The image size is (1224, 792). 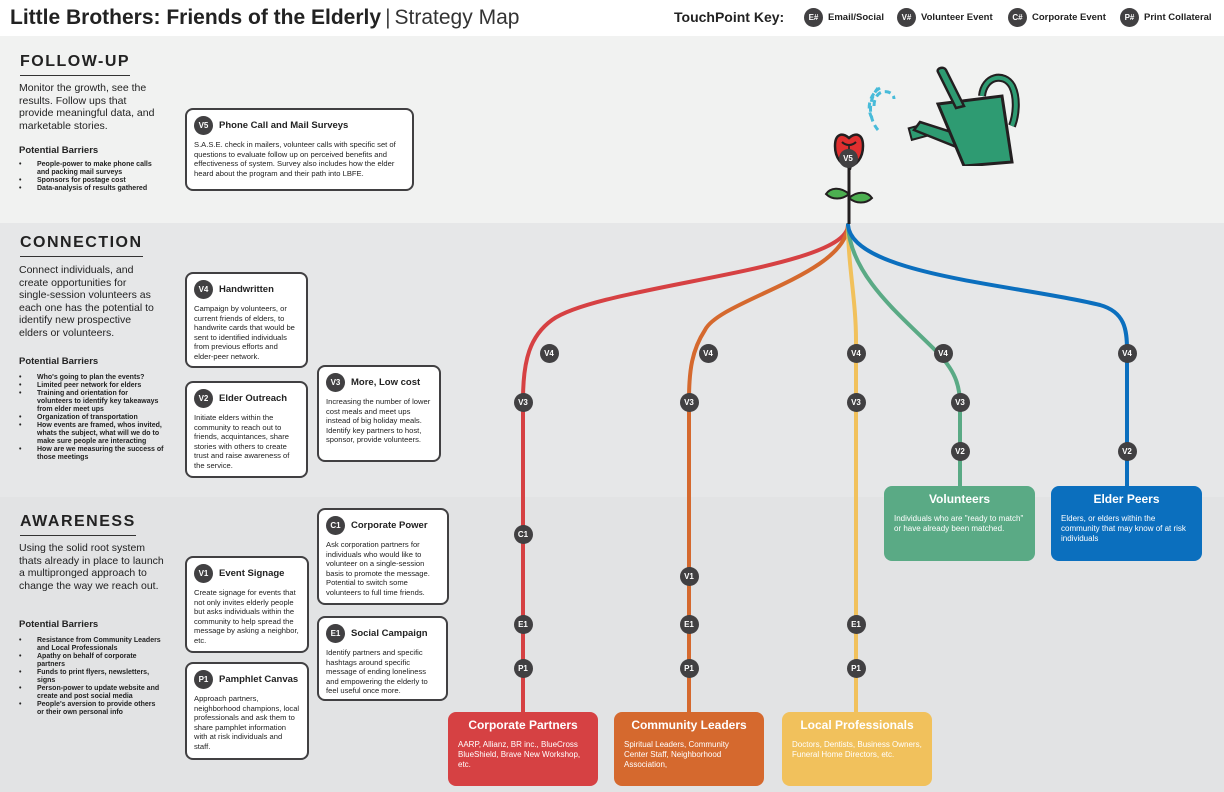 I want to click on watering-can-icon, so click(x=943, y=116).